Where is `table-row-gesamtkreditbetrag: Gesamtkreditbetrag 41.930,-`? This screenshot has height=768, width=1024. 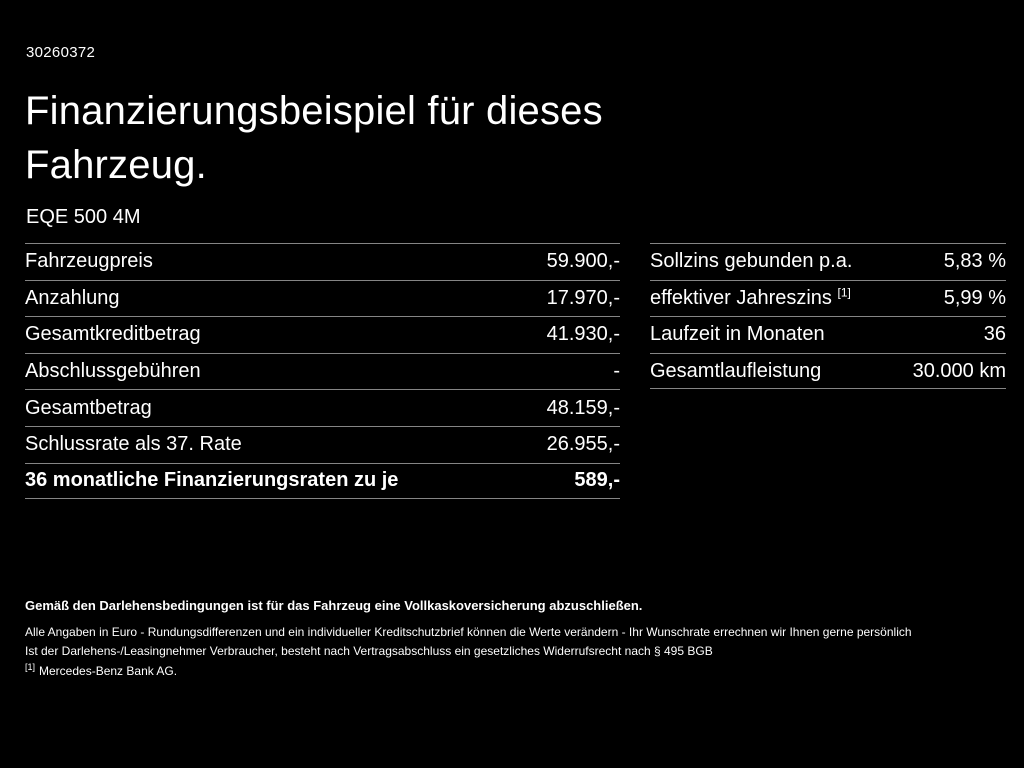
table-row-gesamtkreditbetrag: Gesamtkreditbetrag 41.930,- is located at coordinates (322, 334).